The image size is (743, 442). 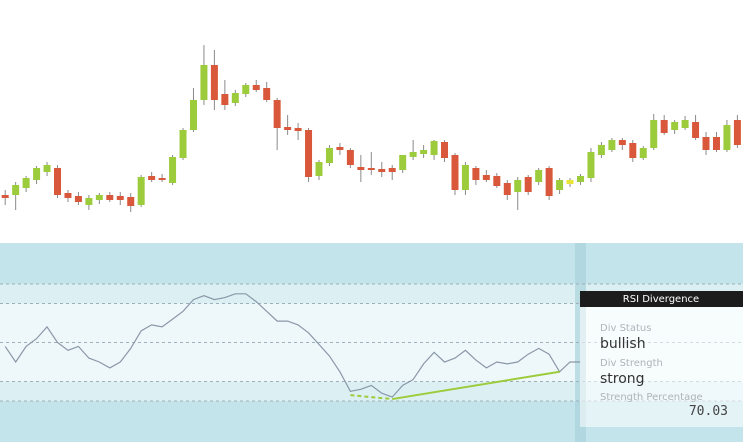 I want to click on item-value: strong, so click(x=622, y=379).